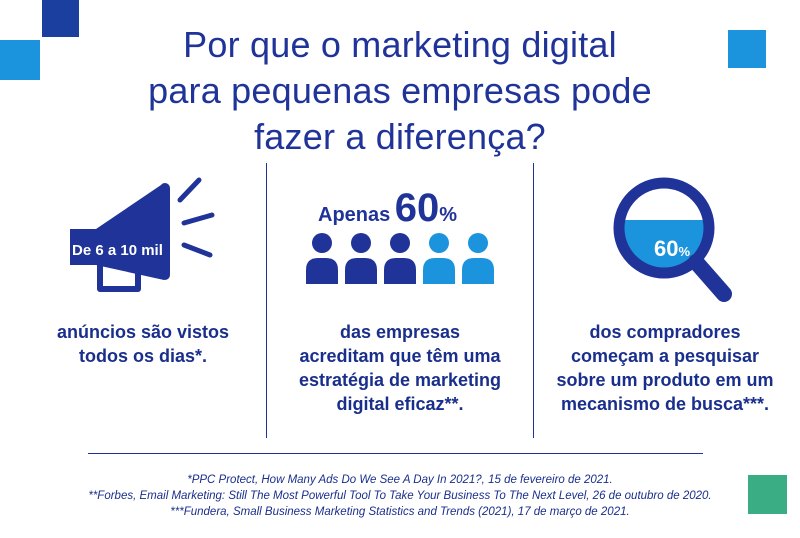  Describe the element at coordinates (143, 344) in the screenshot. I see `stat1-caption: anúncios são vistos todos os dias*.` at that location.